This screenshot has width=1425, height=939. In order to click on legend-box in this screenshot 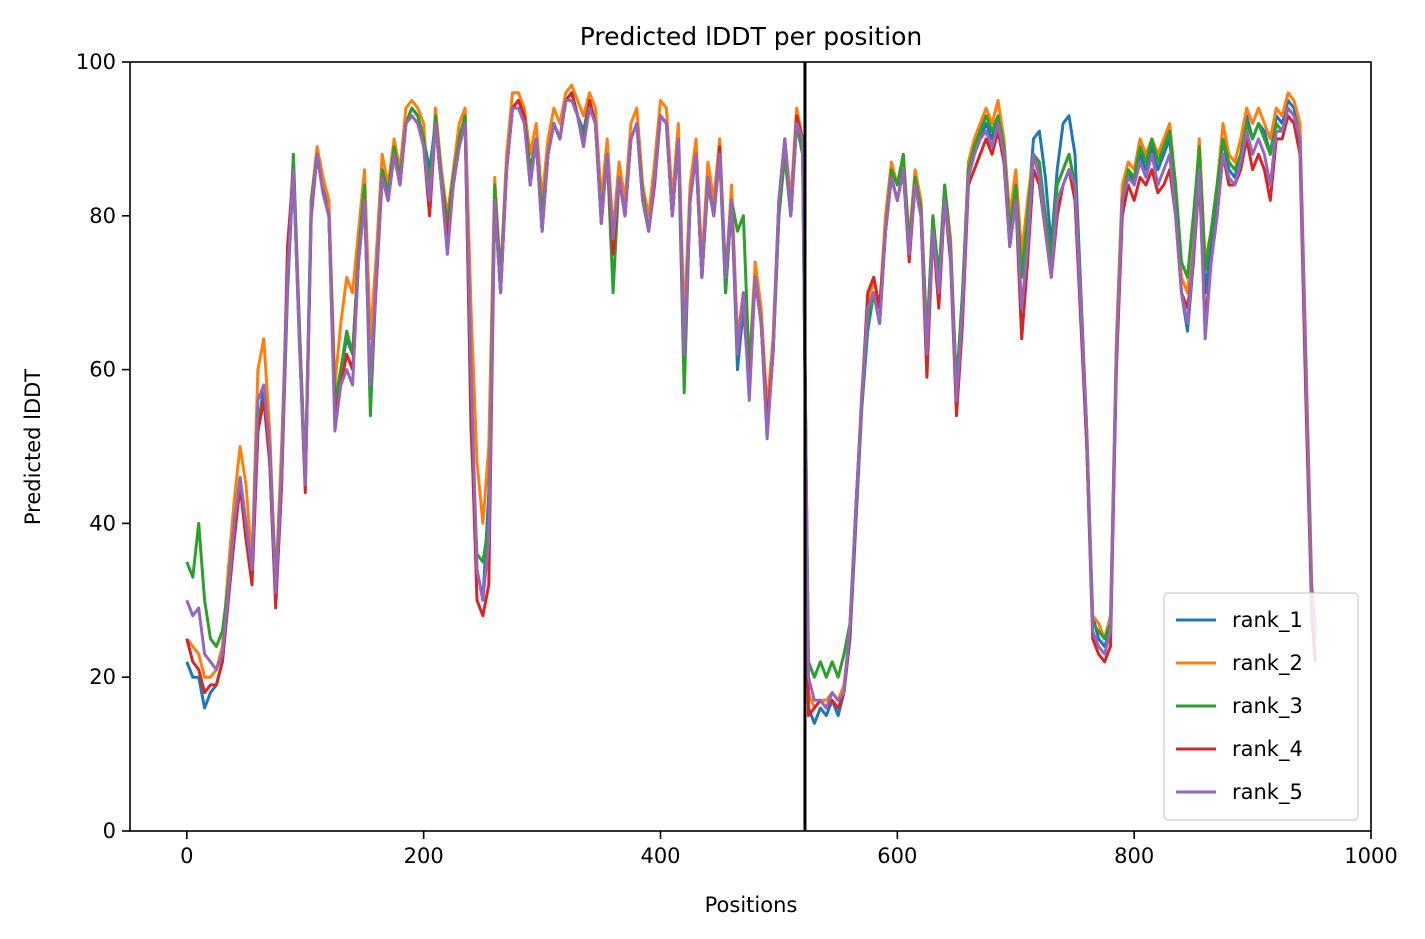, I will do `click(1261, 706)`.